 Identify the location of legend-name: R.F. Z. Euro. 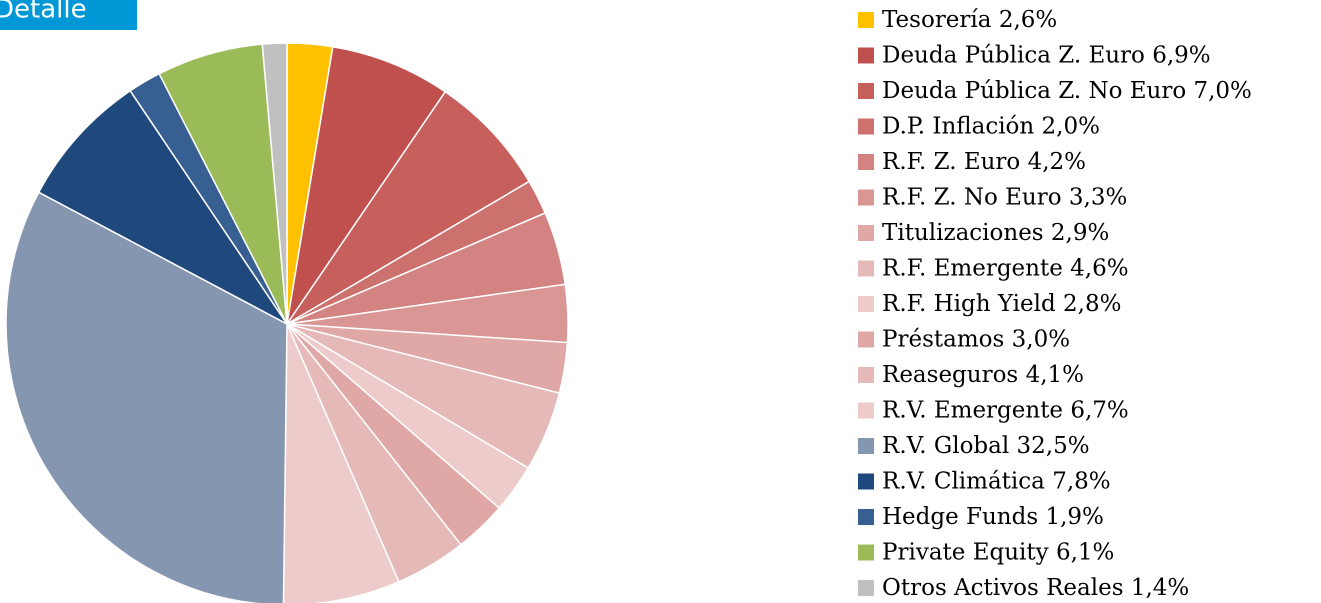
(951, 162).